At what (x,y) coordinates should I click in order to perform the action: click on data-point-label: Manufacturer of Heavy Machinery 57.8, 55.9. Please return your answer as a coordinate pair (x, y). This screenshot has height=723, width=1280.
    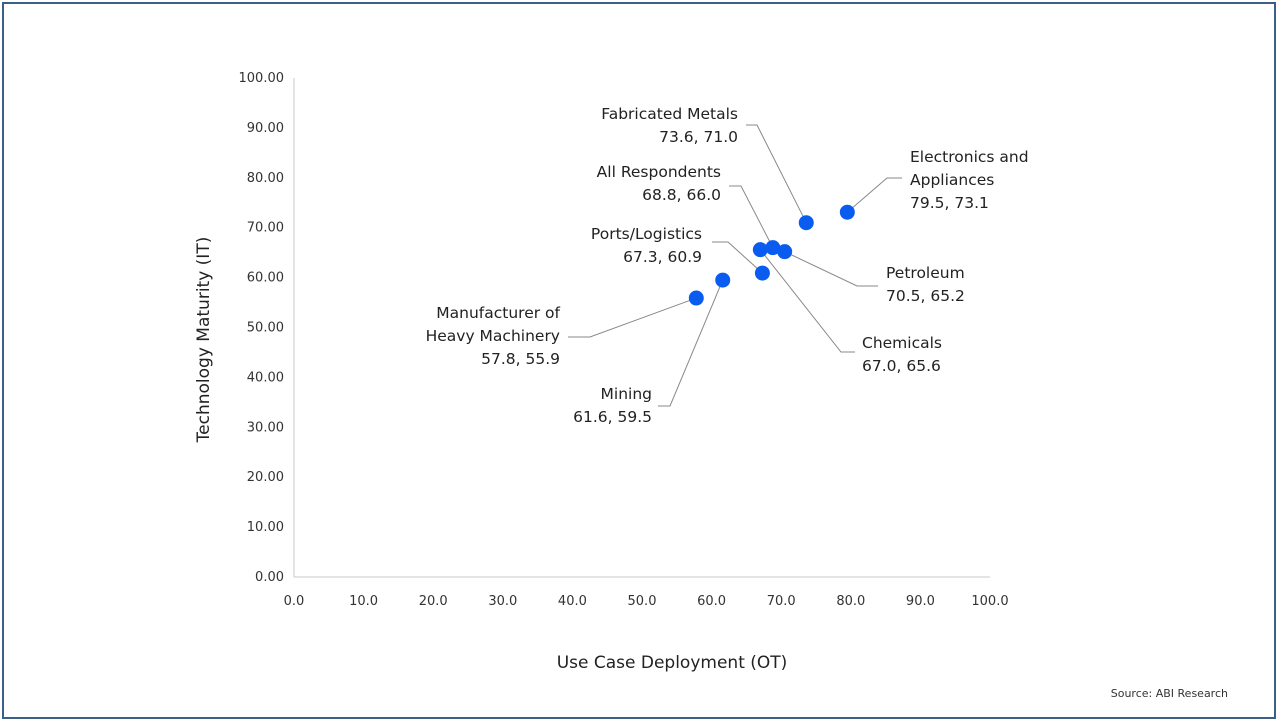
    Looking at the image, I should click on (493, 336).